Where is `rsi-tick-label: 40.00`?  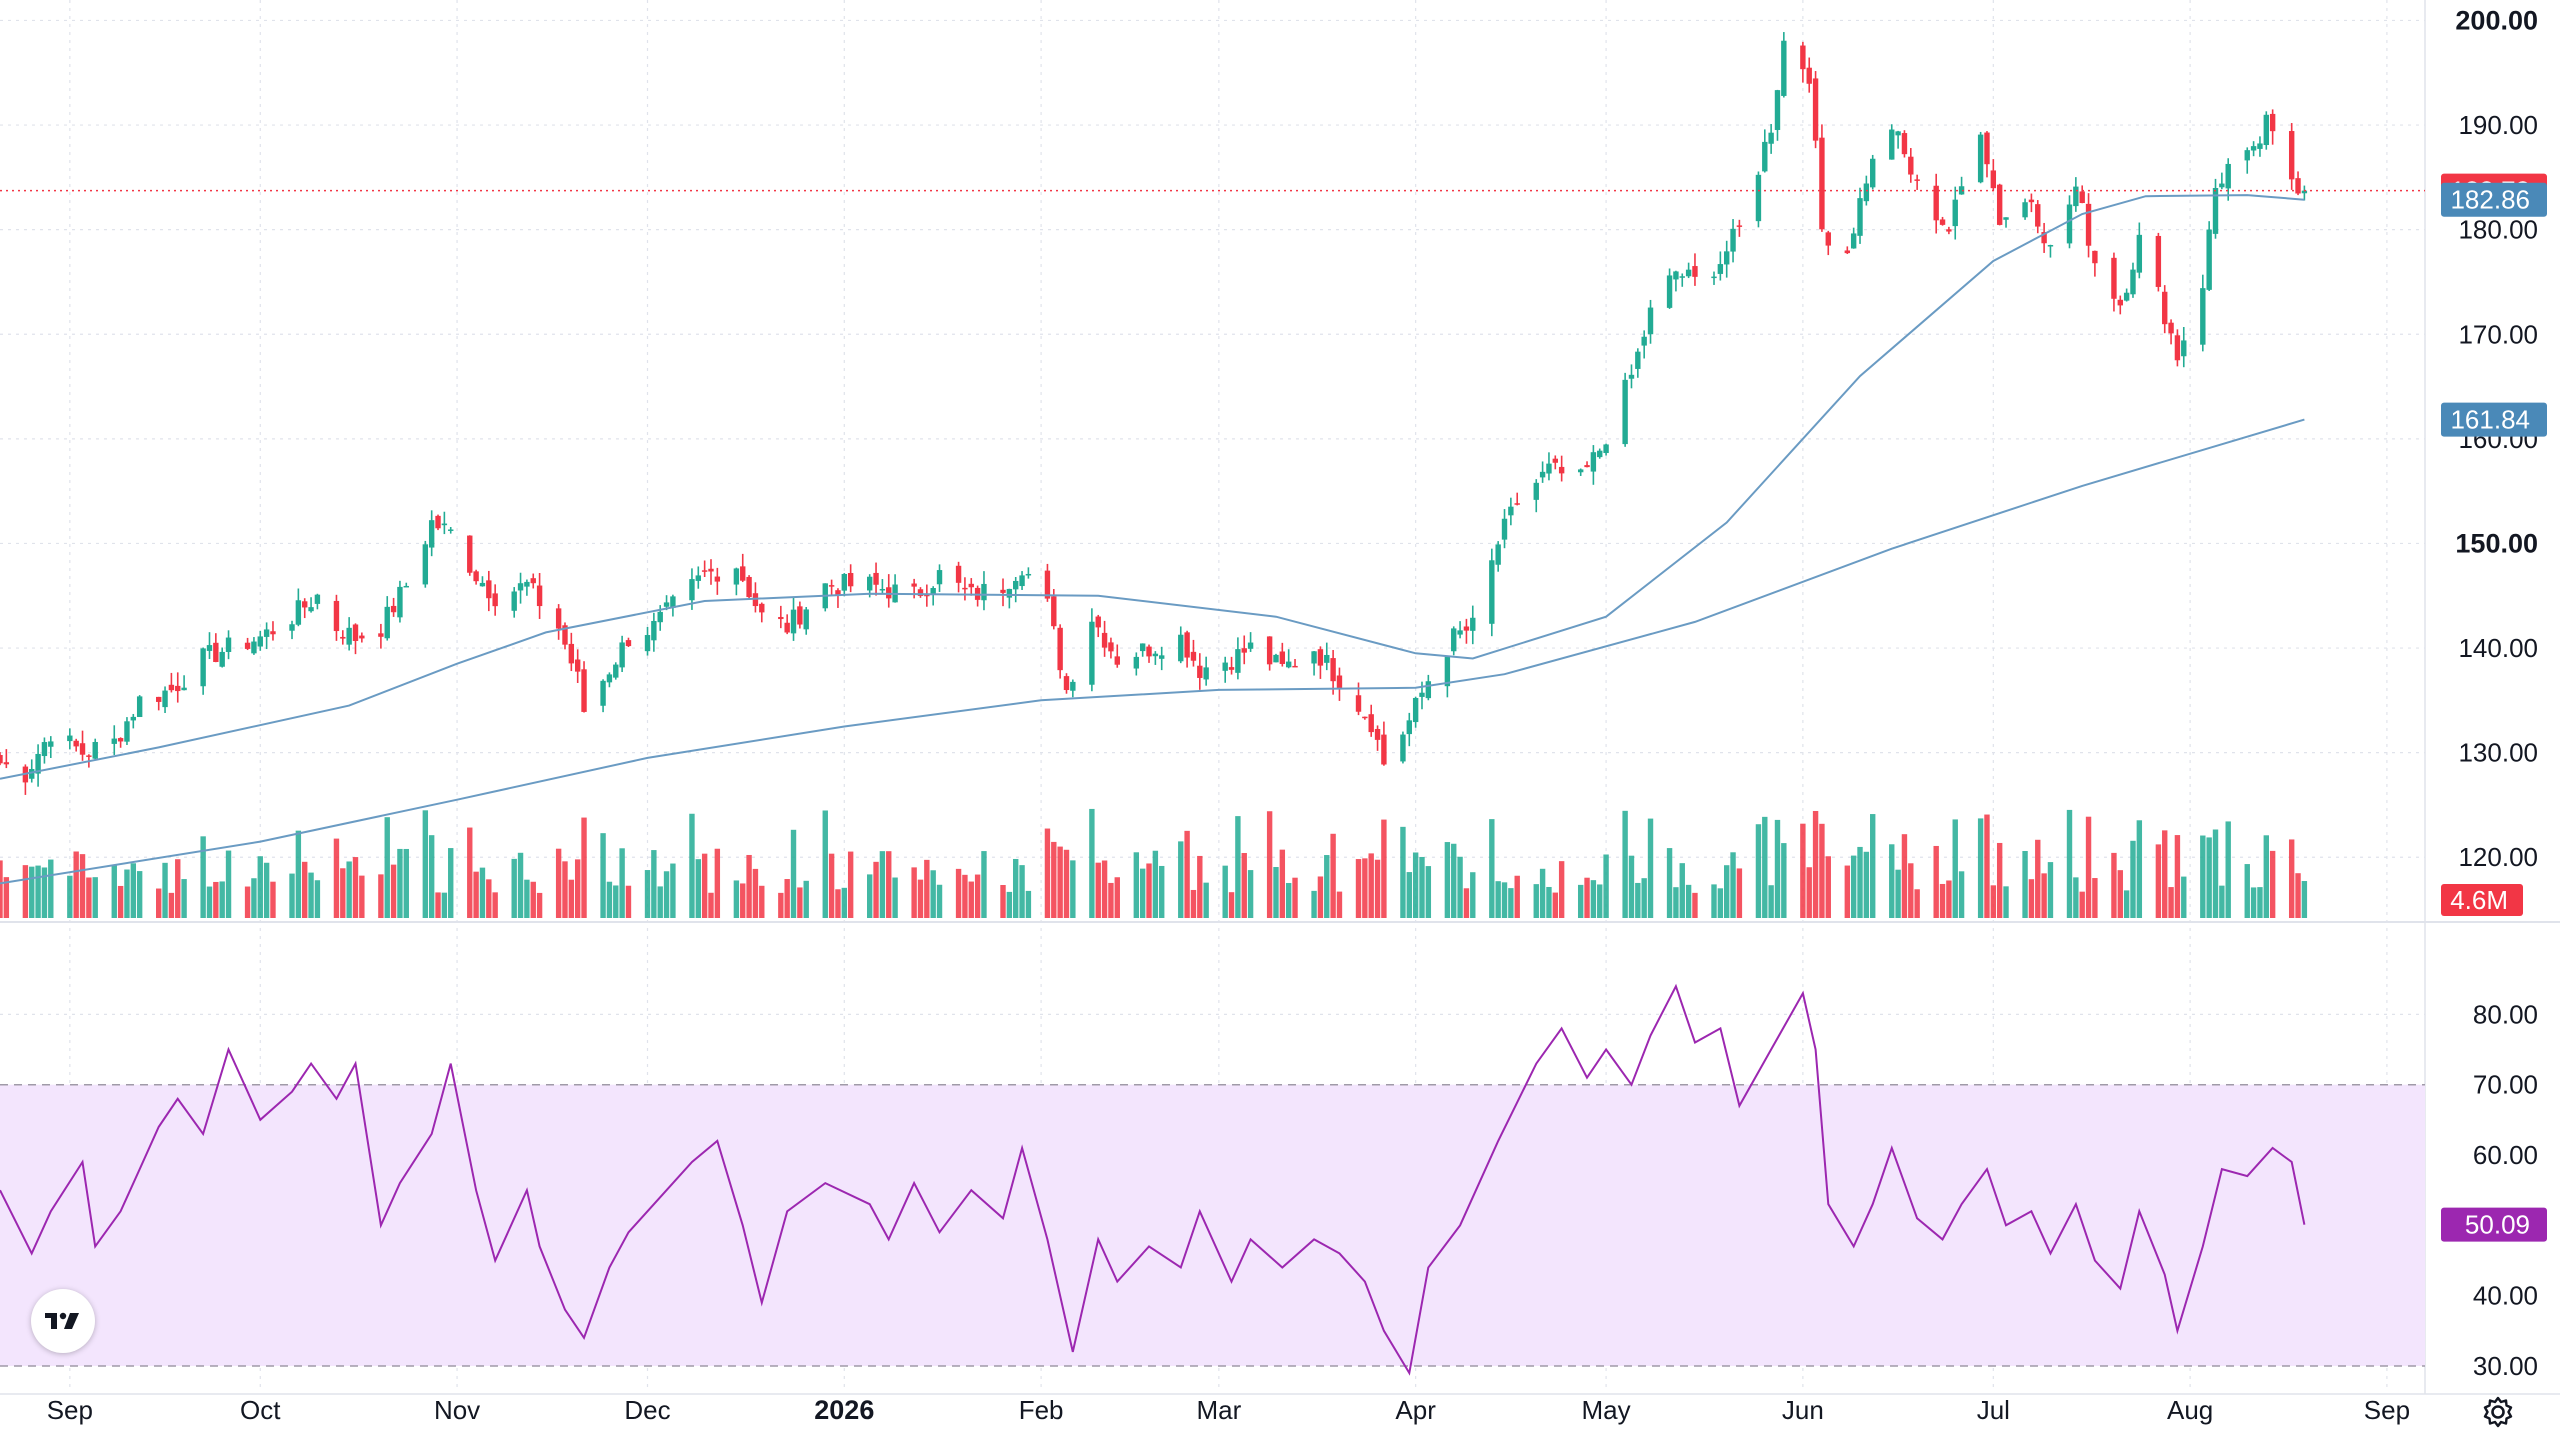
rsi-tick-label: 40.00 is located at coordinates (2505, 1296).